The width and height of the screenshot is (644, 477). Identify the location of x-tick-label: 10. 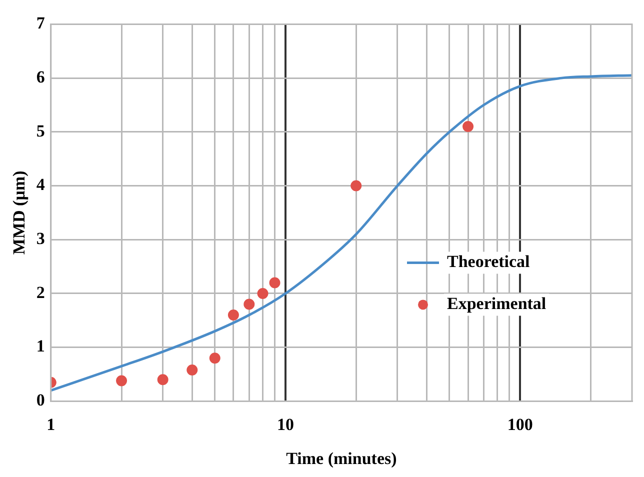
(285, 424).